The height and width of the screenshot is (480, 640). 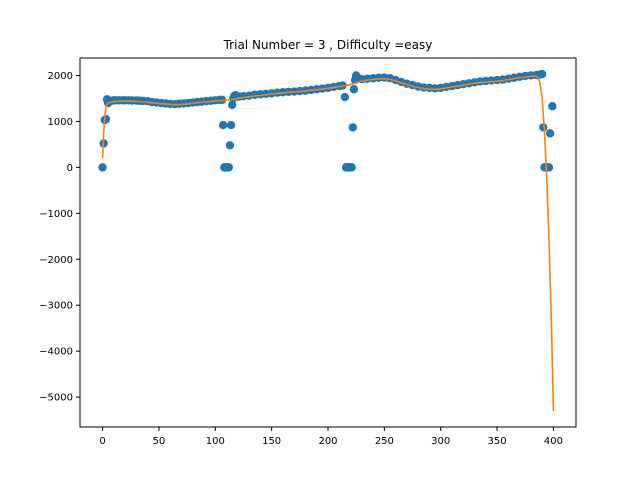 I want to click on x-tick-label-5: 250, so click(x=384, y=441).